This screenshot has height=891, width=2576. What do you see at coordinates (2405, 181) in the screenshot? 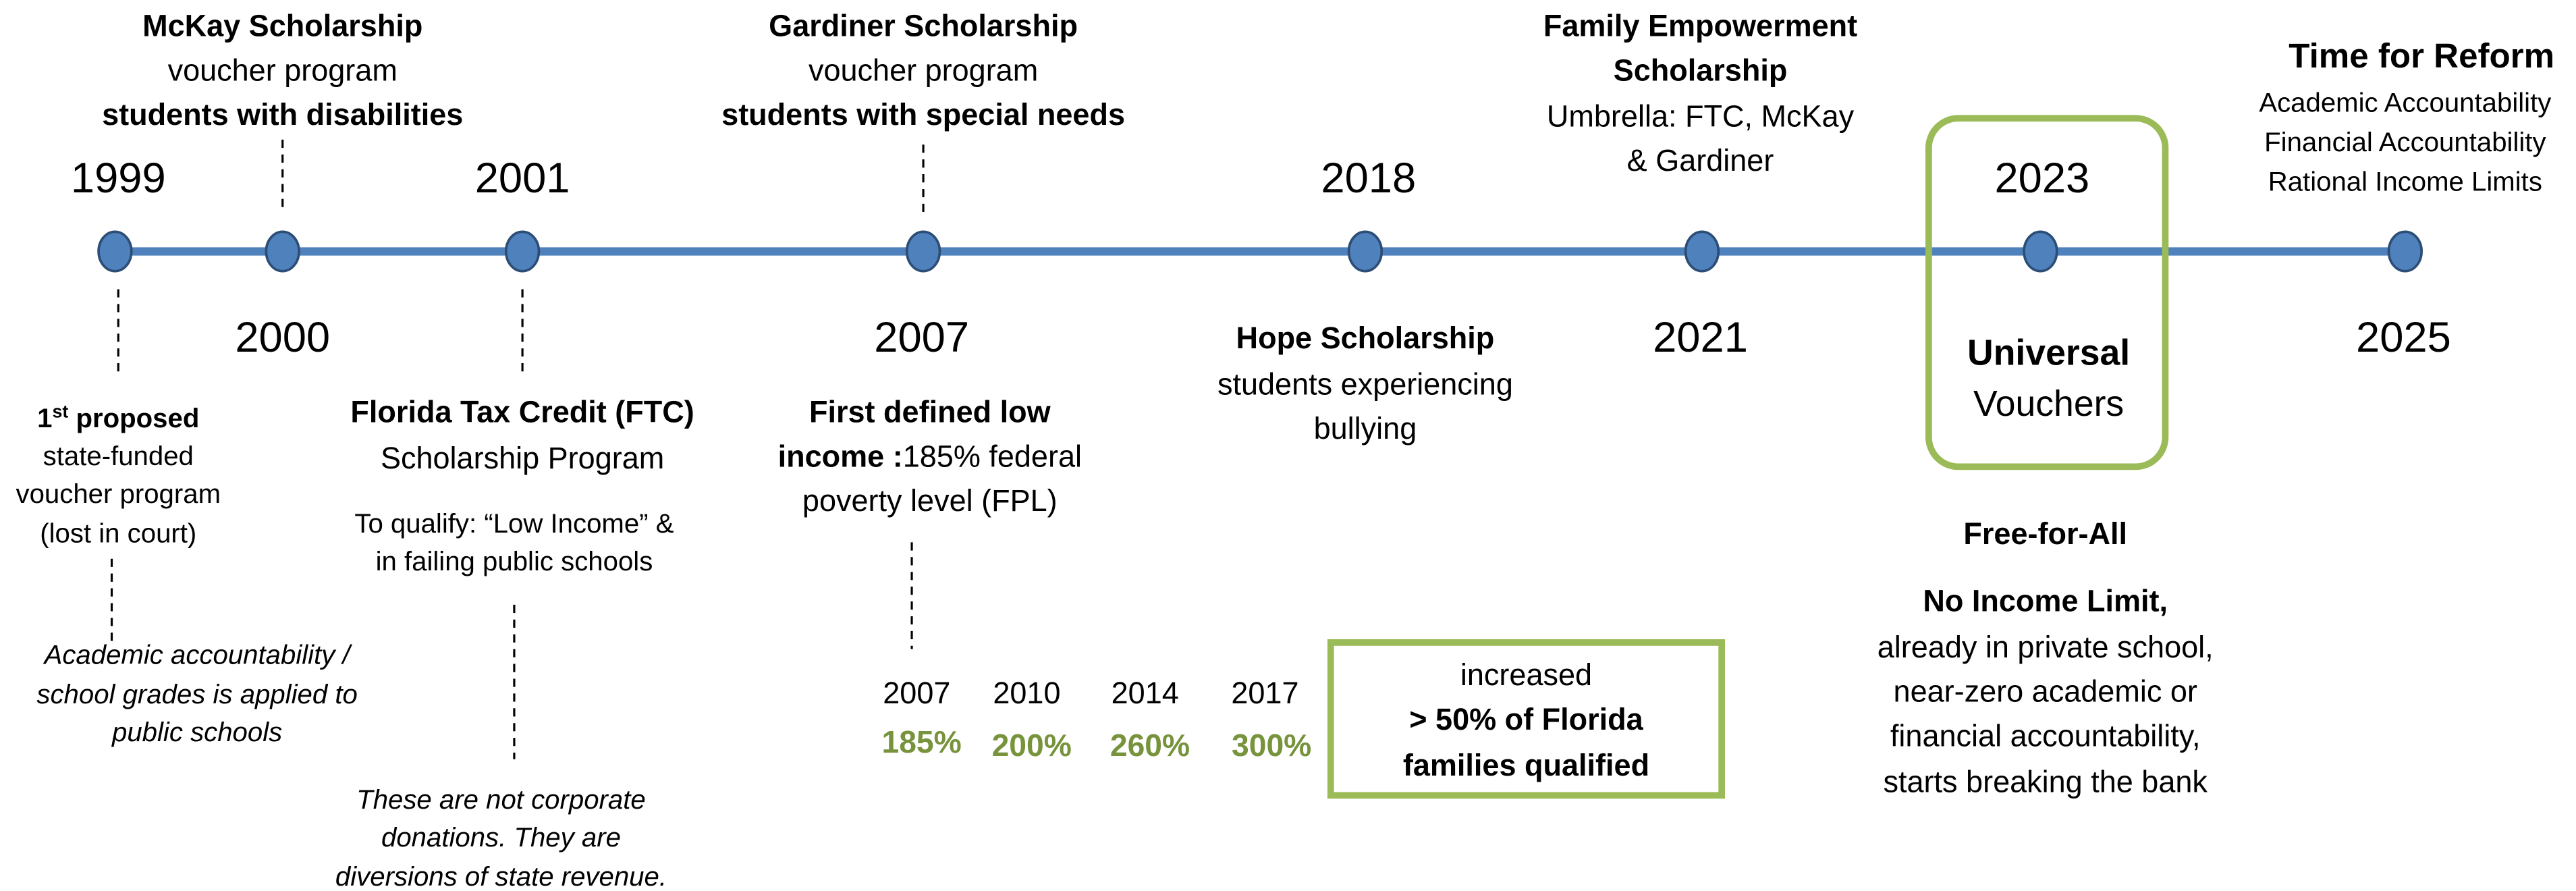
I see `event-text: Rational Income Limits` at bounding box center [2405, 181].